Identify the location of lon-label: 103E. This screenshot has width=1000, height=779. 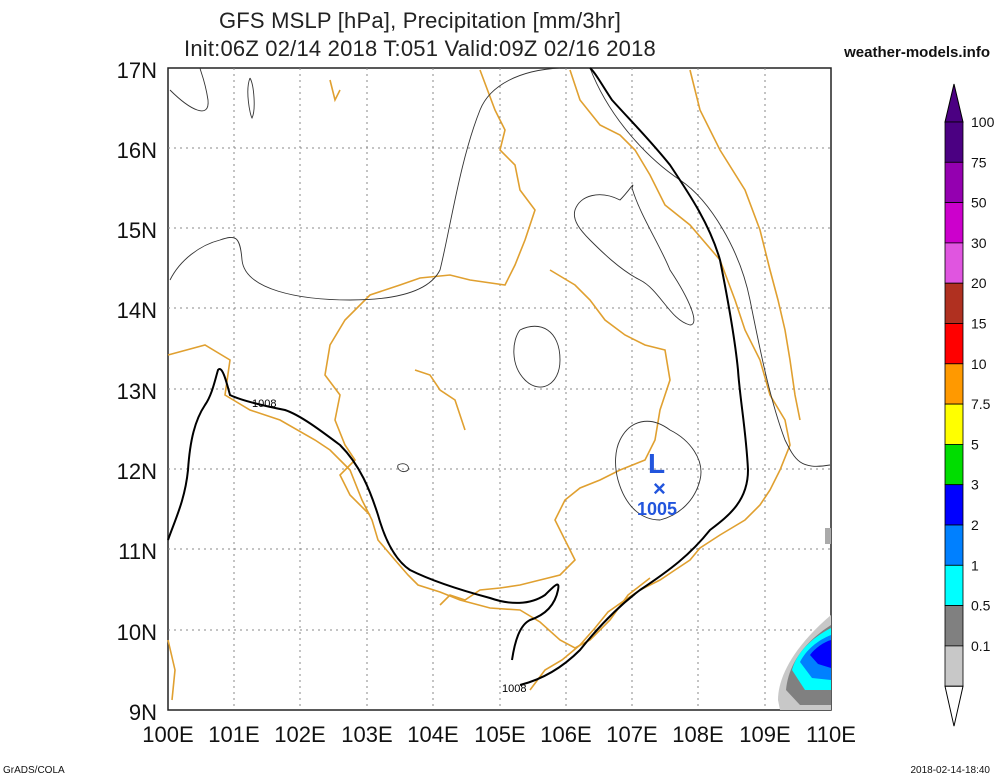
(366, 734).